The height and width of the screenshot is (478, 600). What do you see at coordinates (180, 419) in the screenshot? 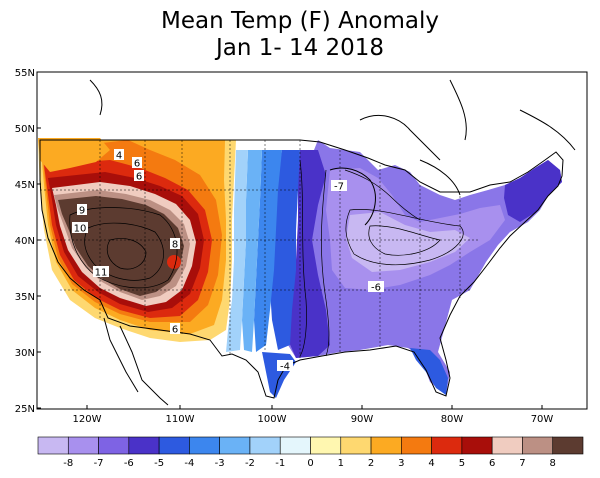
I see `lon-label: 110W` at bounding box center [180, 419].